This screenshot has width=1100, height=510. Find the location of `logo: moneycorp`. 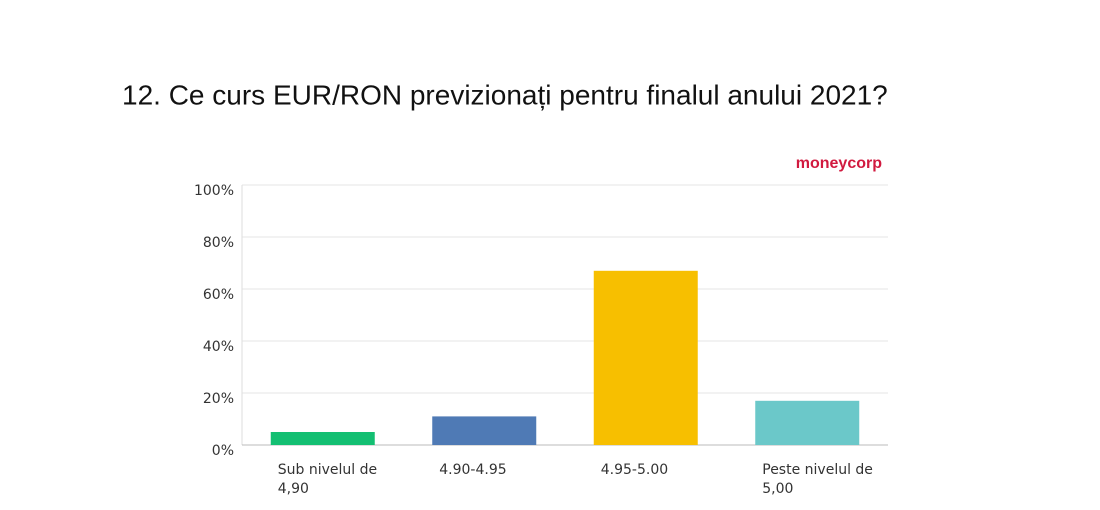

logo: moneycorp is located at coordinates (839, 163).